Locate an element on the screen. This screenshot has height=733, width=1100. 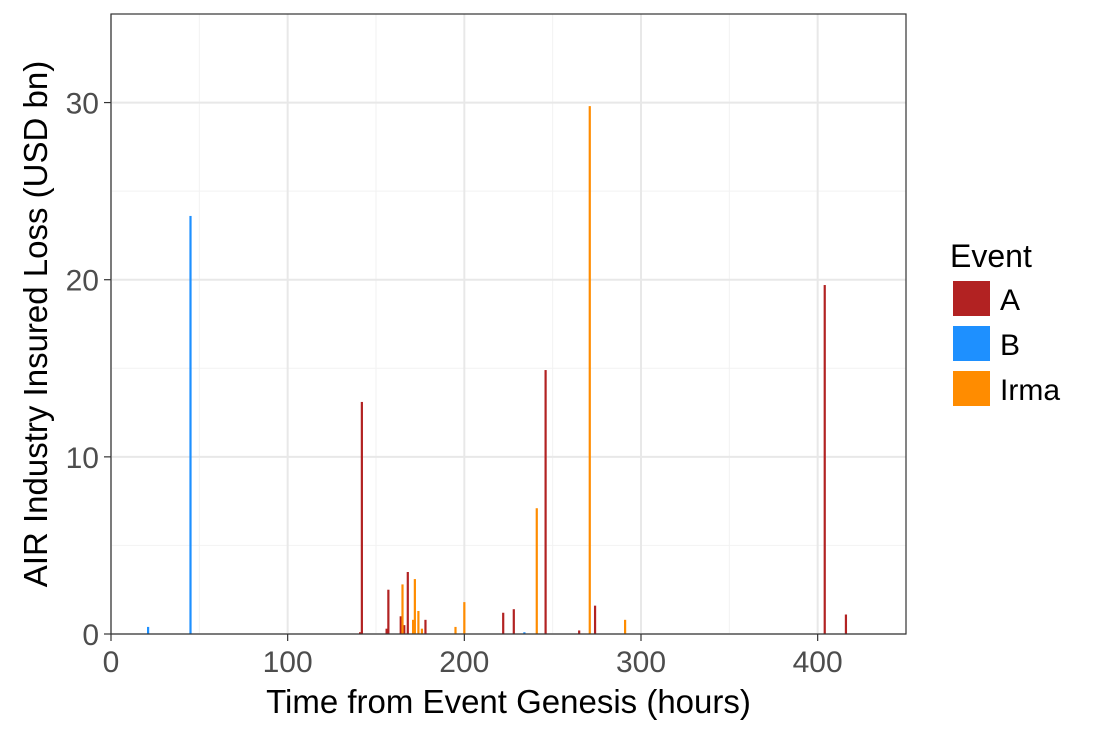
x-axis-ticks: 0 100 200 300 400 is located at coordinates (473, 656).